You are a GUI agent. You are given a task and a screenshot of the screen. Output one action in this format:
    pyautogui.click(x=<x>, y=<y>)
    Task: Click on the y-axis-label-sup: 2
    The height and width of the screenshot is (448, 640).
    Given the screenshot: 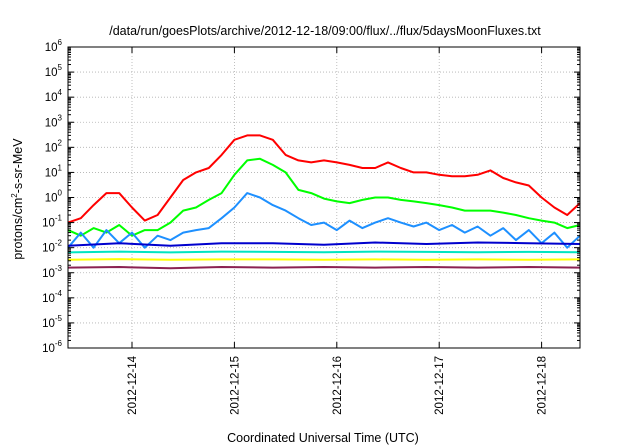 What is the action you would take?
    pyautogui.click(x=14, y=195)
    